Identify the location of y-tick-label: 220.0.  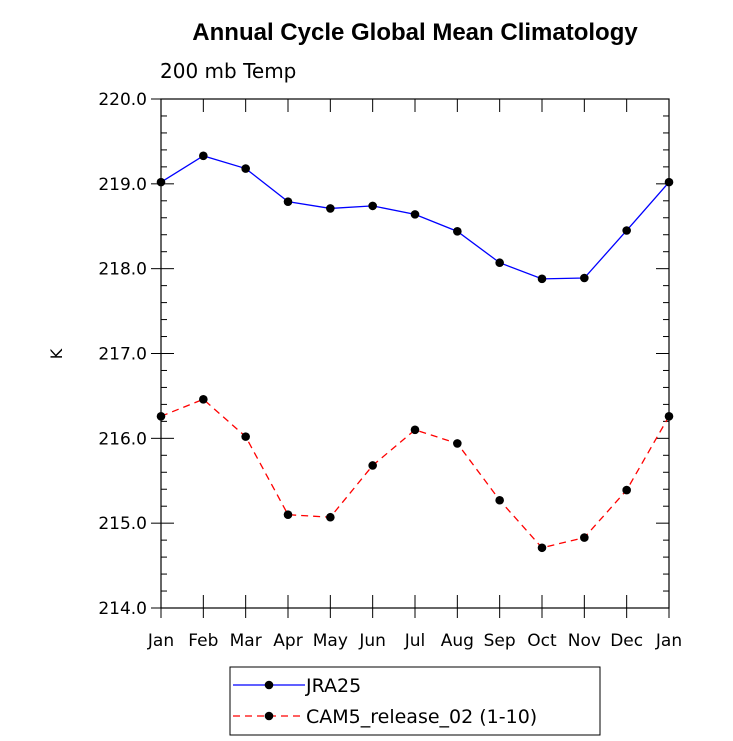
(122, 100).